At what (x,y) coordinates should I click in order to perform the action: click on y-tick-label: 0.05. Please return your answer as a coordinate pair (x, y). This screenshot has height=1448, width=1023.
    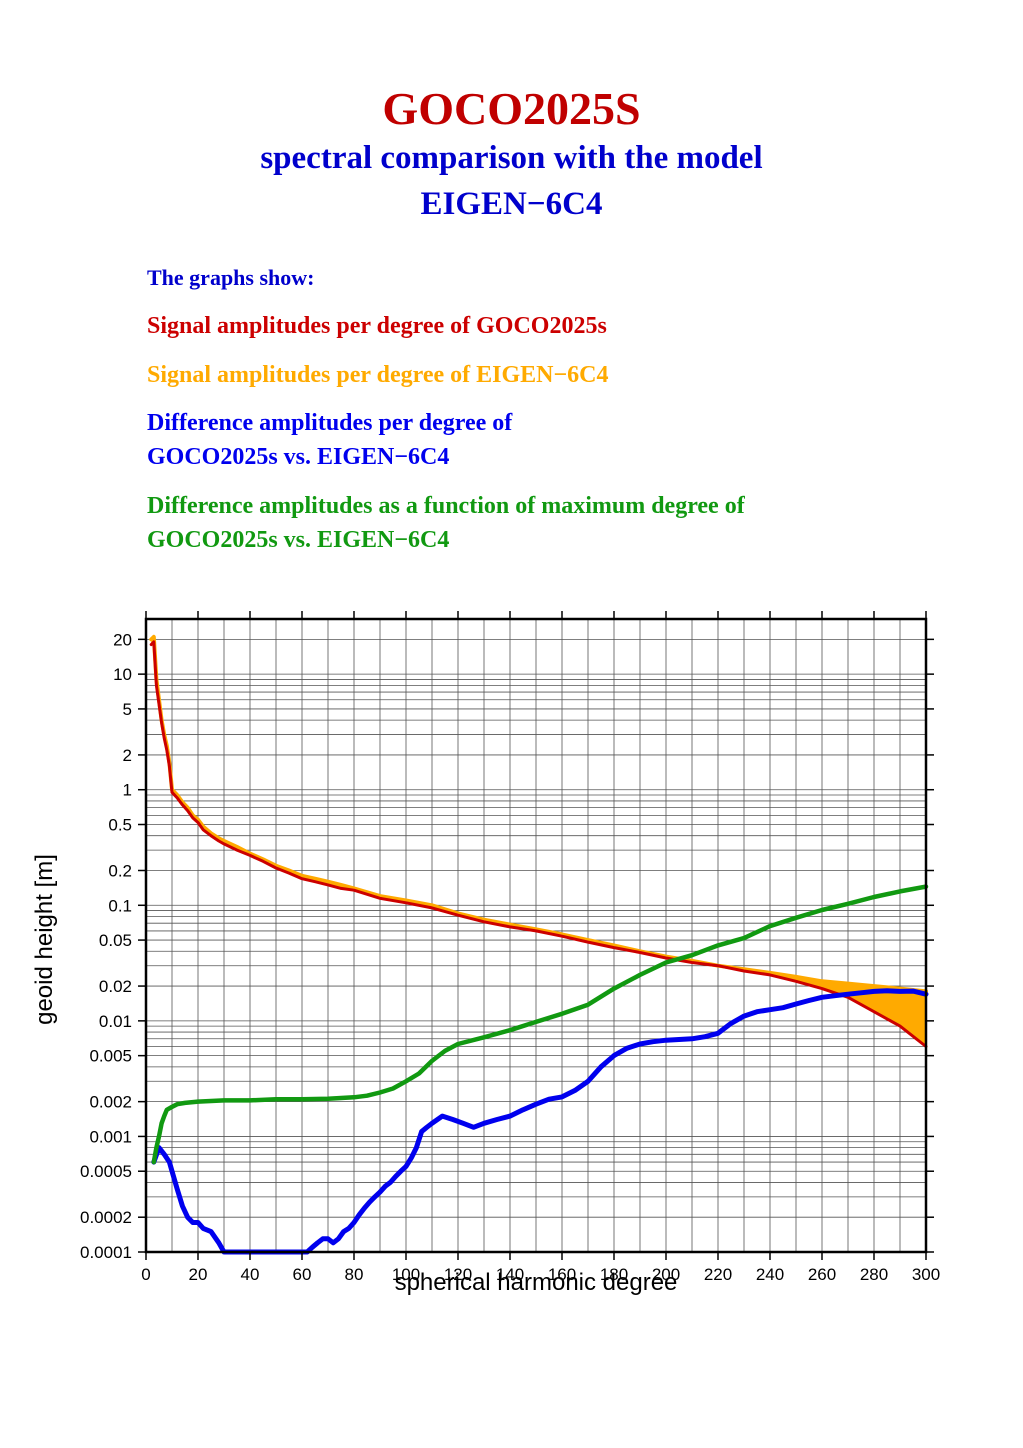
    Looking at the image, I should click on (115, 940).